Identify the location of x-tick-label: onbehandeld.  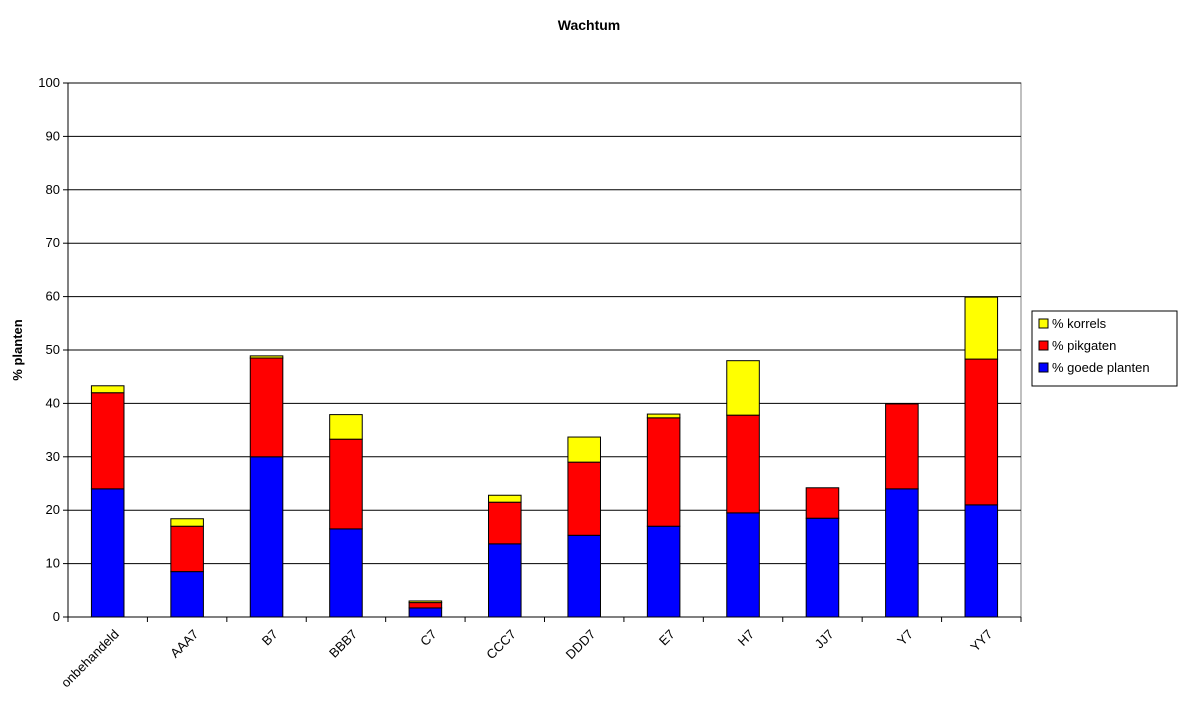
(90, 659).